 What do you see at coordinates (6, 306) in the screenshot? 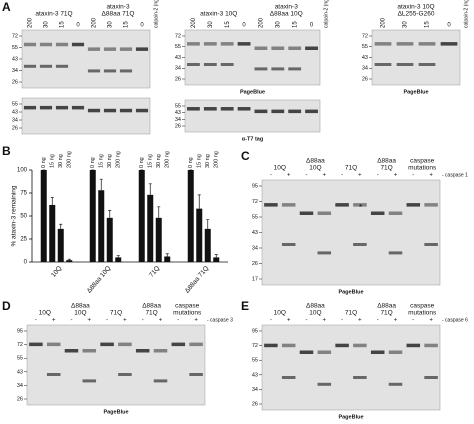
I see `panel-letter: D` at bounding box center [6, 306].